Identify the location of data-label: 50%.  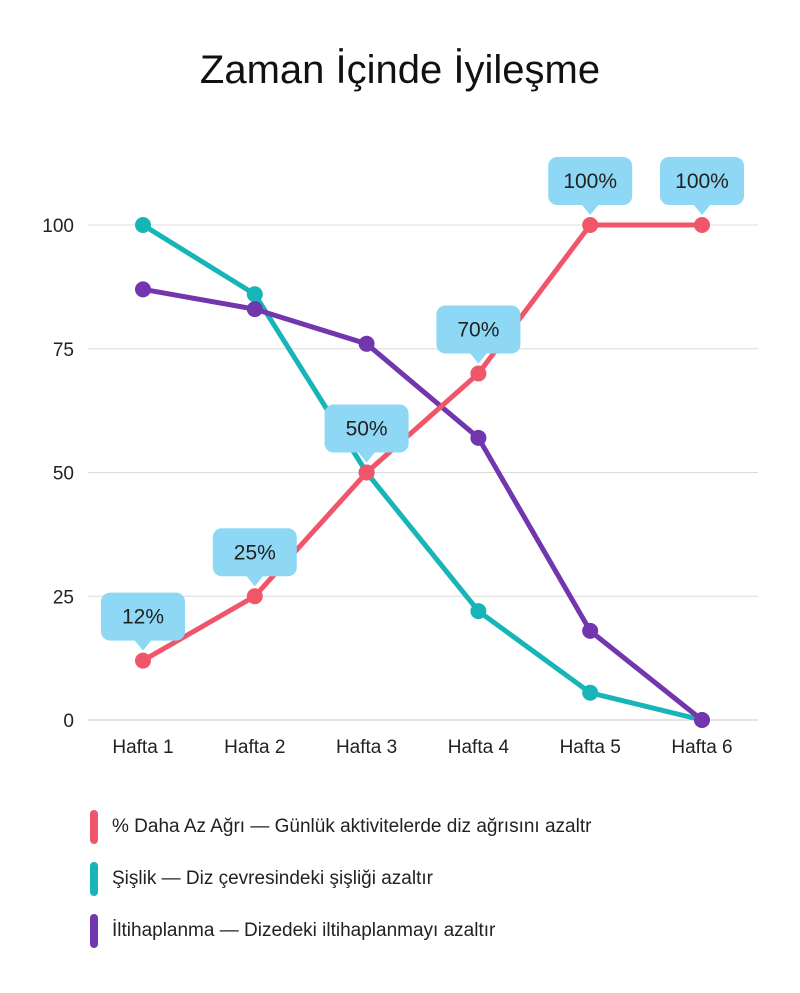
(367, 429).